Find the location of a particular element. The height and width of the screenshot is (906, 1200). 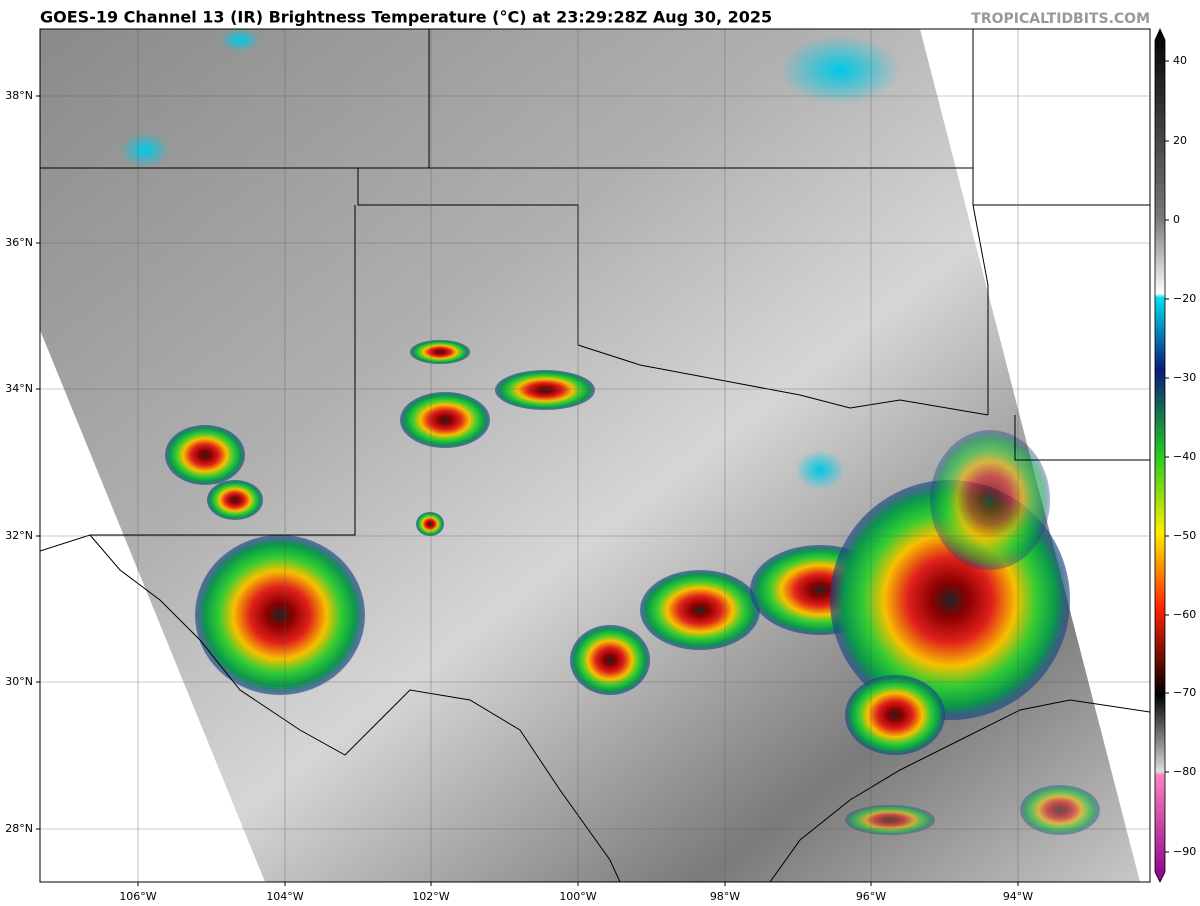

colorbar-label: −90 is located at coordinates (1184, 851).